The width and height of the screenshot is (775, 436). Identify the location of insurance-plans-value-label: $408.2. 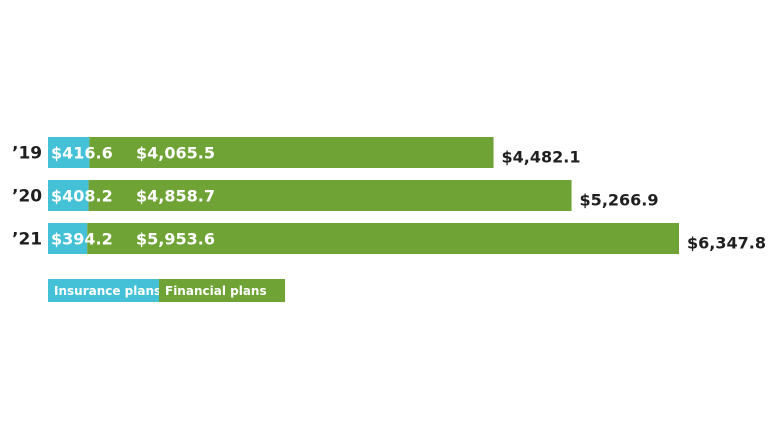
(82, 196).